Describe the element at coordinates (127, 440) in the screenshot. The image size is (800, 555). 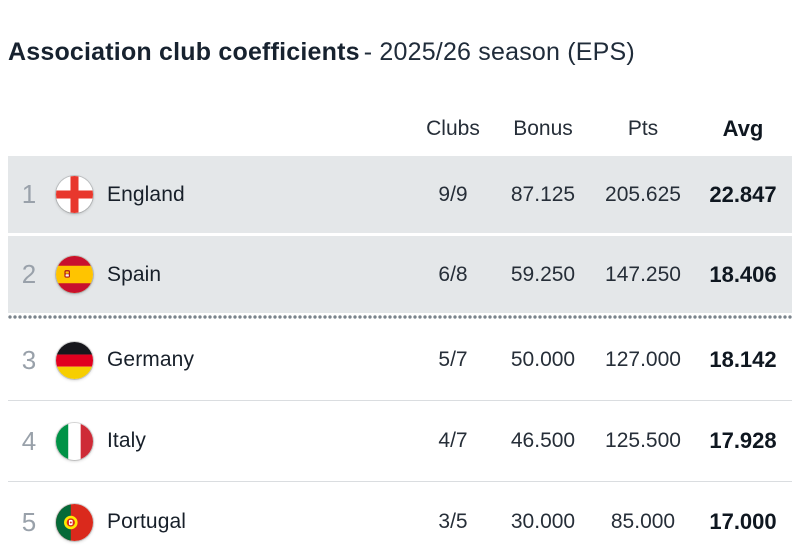
I see `country-name: Italy` at that location.